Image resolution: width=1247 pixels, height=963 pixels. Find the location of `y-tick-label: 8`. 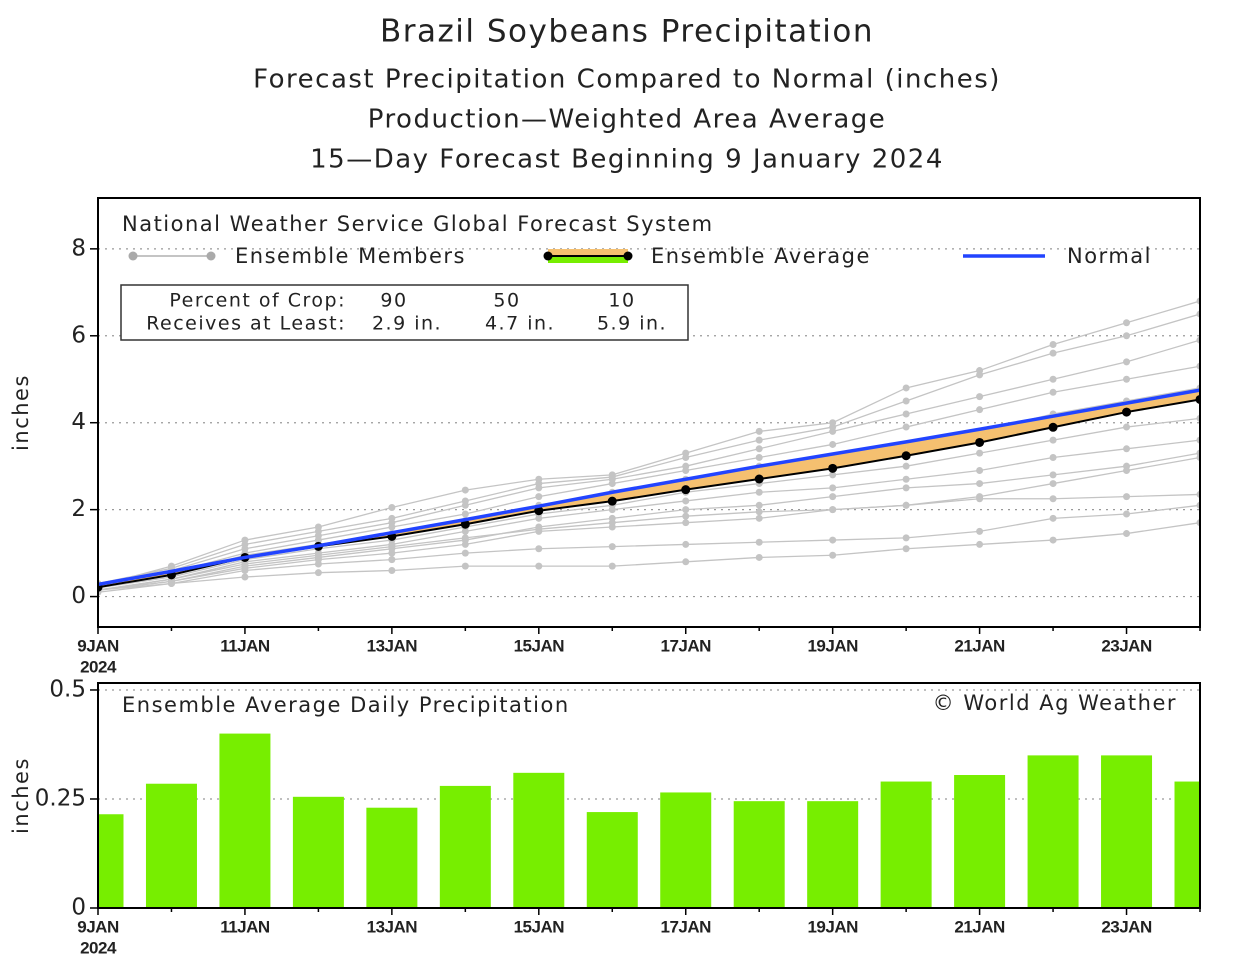

y-tick-label: 8 is located at coordinates (78, 248).